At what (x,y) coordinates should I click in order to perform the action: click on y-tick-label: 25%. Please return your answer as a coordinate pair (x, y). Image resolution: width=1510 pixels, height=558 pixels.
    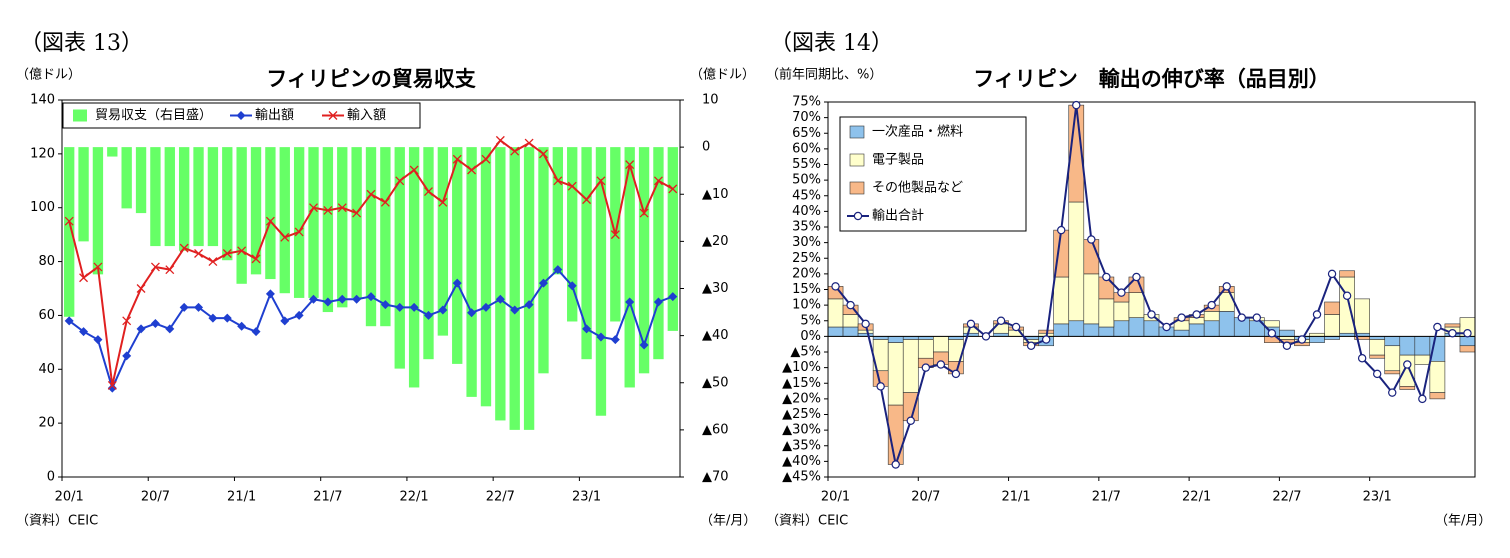
    Looking at the image, I should click on (806, 258).